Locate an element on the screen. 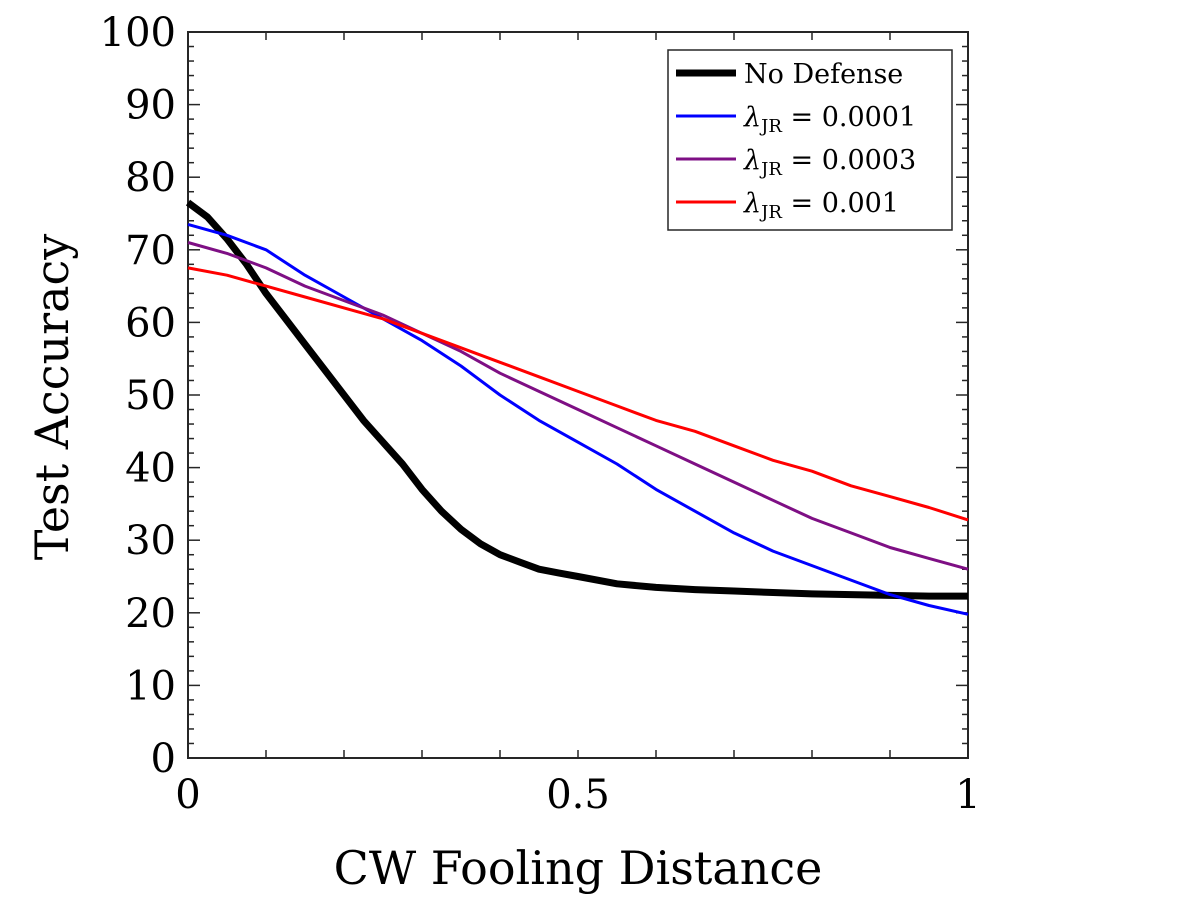 The width and height of the screenshot is (1181, 909). legend-entry-label: No Defense is located at coordinates (823, 74).